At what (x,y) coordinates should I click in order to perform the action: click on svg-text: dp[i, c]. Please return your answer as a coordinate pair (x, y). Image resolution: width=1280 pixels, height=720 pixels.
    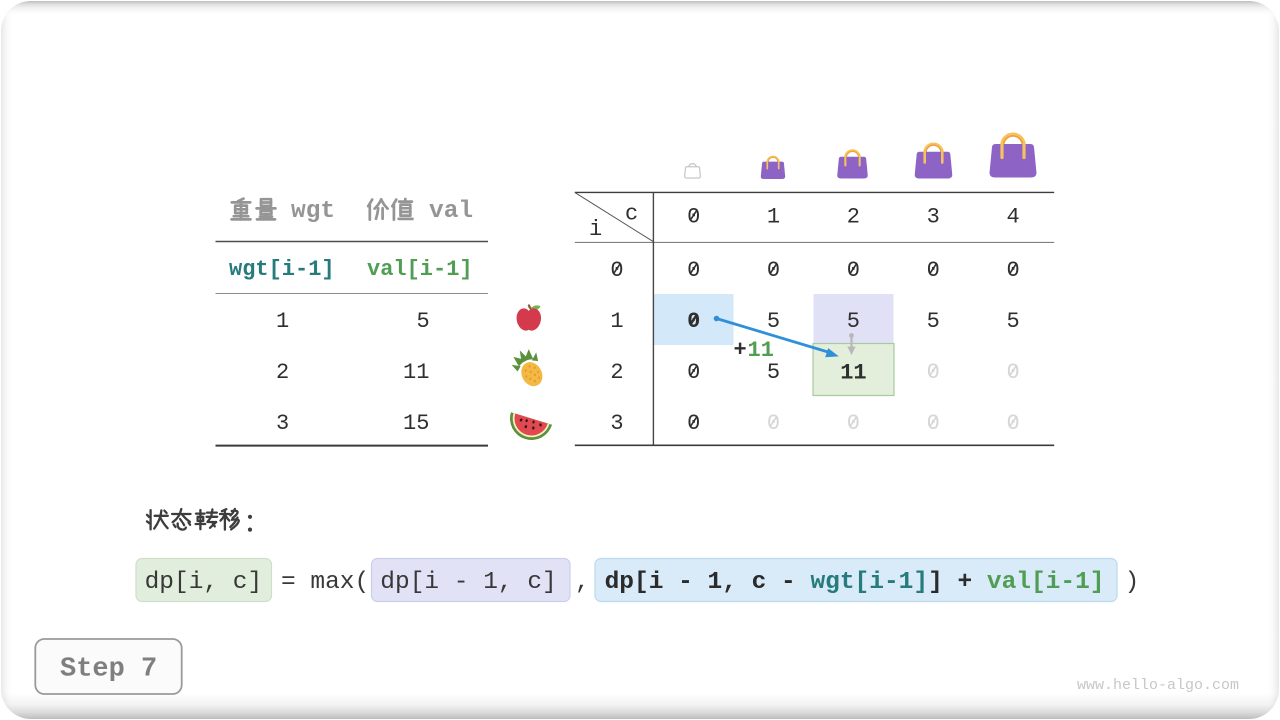
    Looking at the image, I should click on (204, 582).